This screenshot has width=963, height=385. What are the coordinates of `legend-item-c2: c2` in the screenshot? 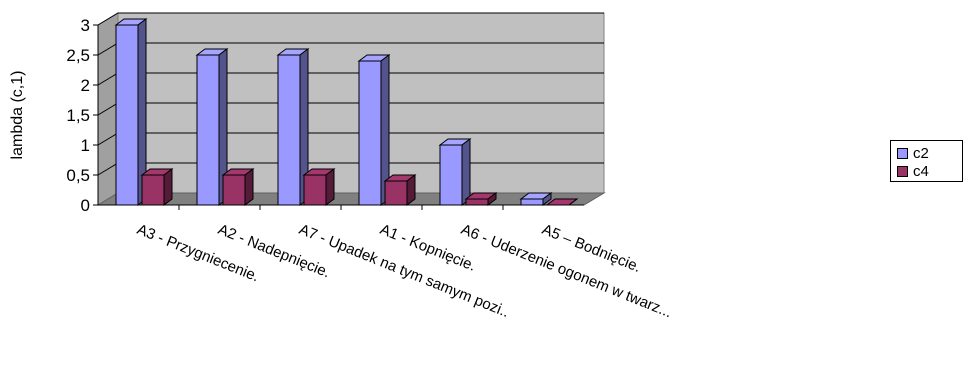 It's located at (913, 153).